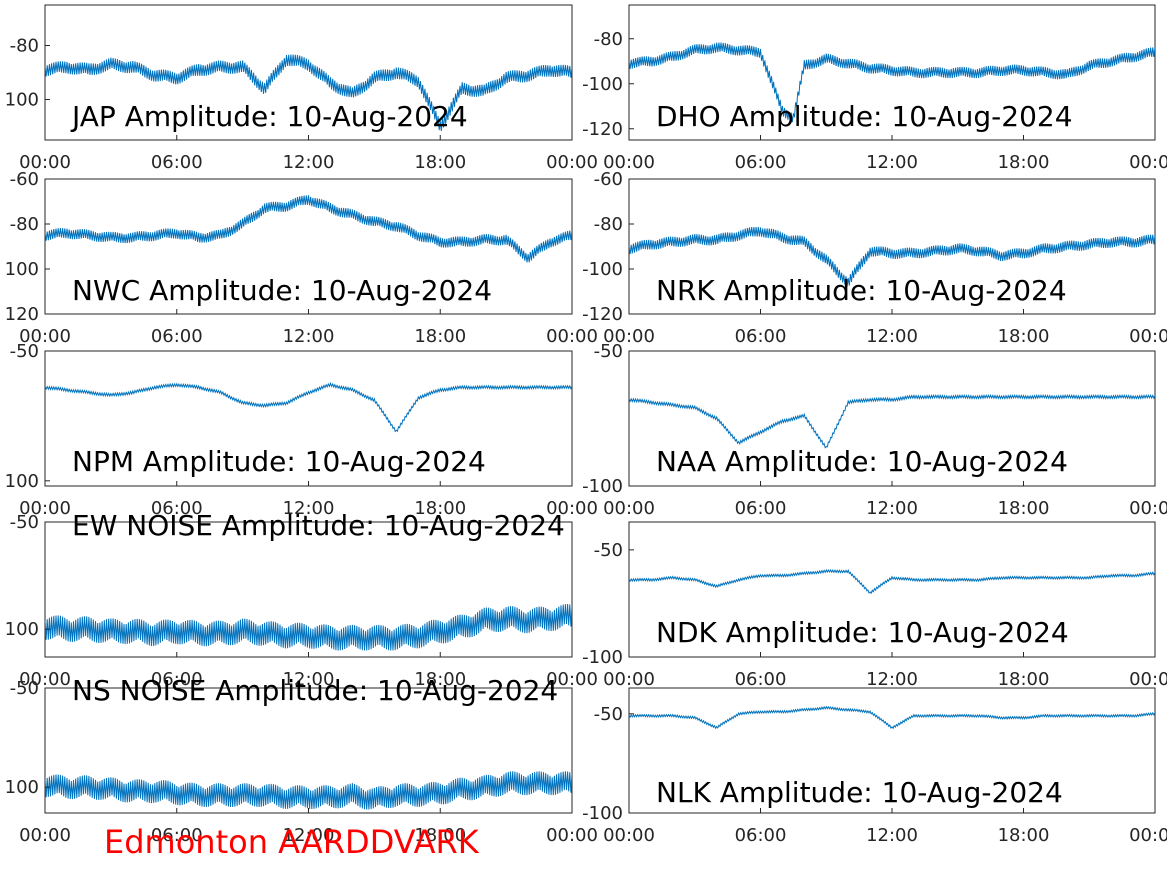  What do you see at coordinates (572, 835) in the screenshot?
I see `ns-noise-xtick-label: 00:00` at bounding box center [572, 835].